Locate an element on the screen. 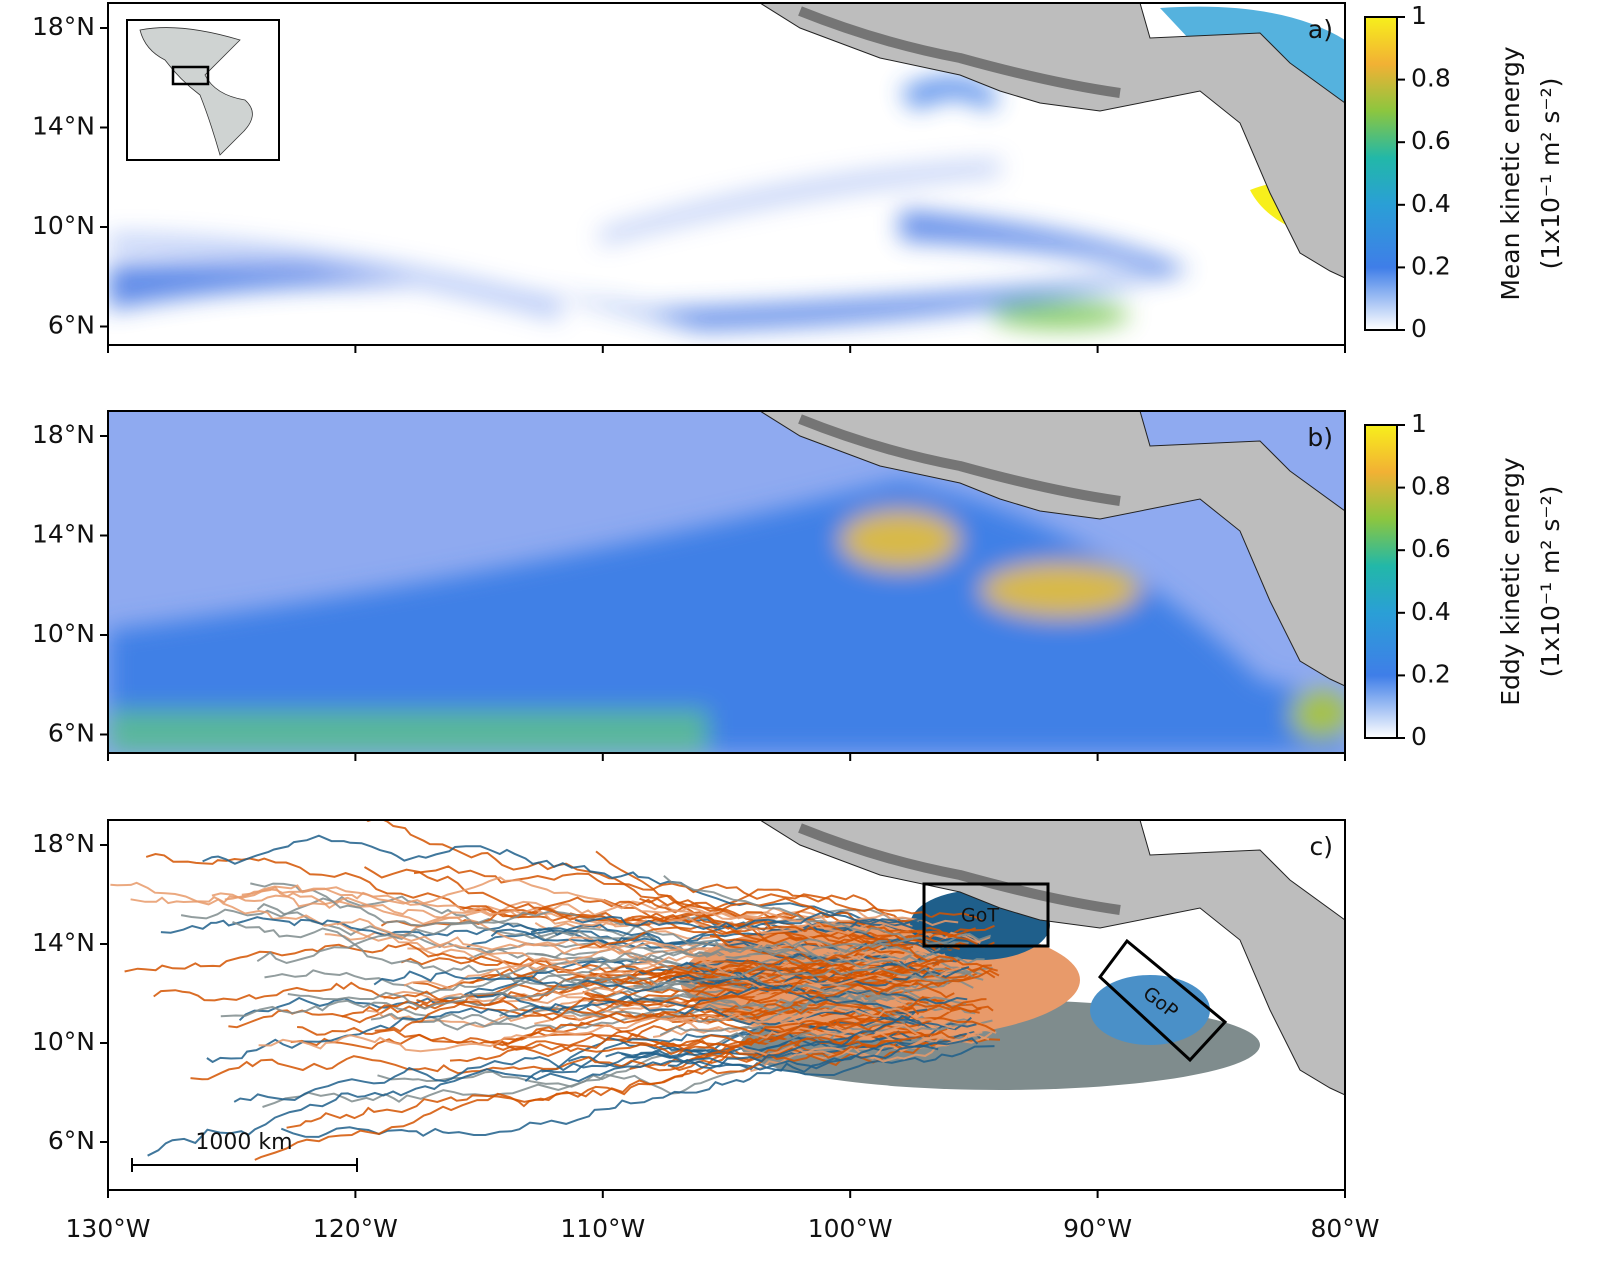 The width and height of the screenshot is (1614, 1281). region-label: GoT is located at coordinates (980, 916).